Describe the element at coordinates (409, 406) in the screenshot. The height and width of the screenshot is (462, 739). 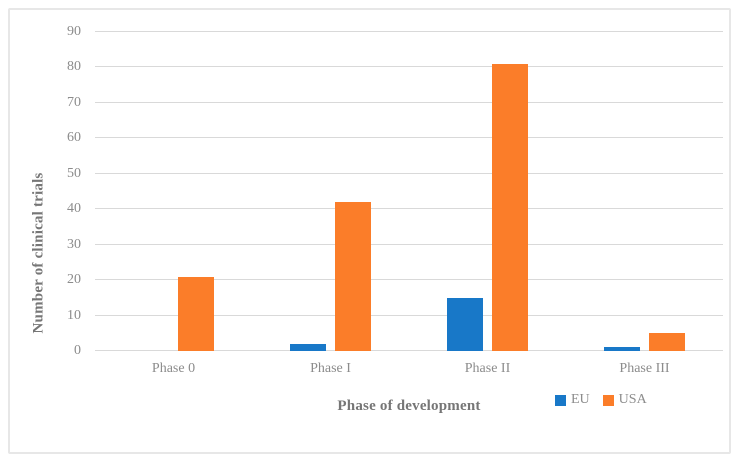
I see `x-axis-title: Phase of development` at that location.